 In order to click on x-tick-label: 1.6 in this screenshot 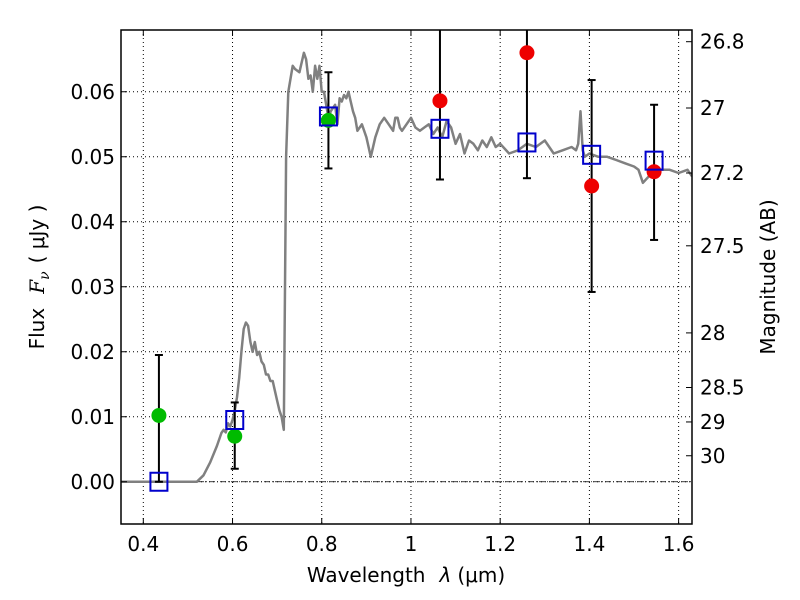, I will do `click(679, 544)`.